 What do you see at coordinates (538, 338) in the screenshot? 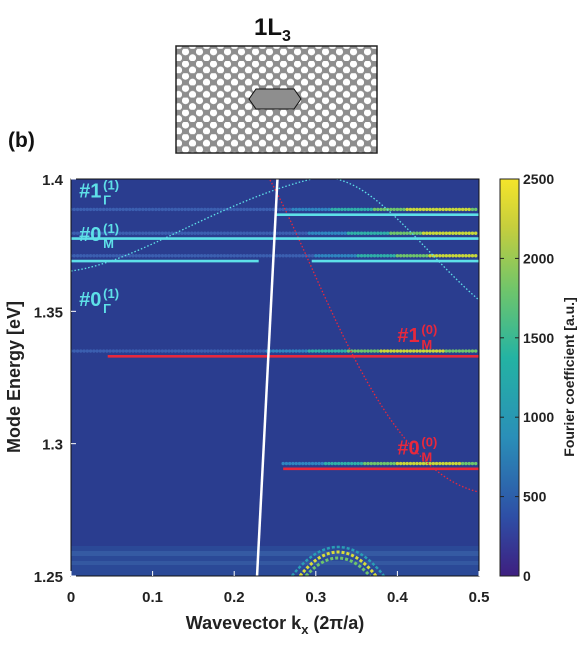
I see `colorbar-tick-label: 1500` at bounding box center [538, 338].